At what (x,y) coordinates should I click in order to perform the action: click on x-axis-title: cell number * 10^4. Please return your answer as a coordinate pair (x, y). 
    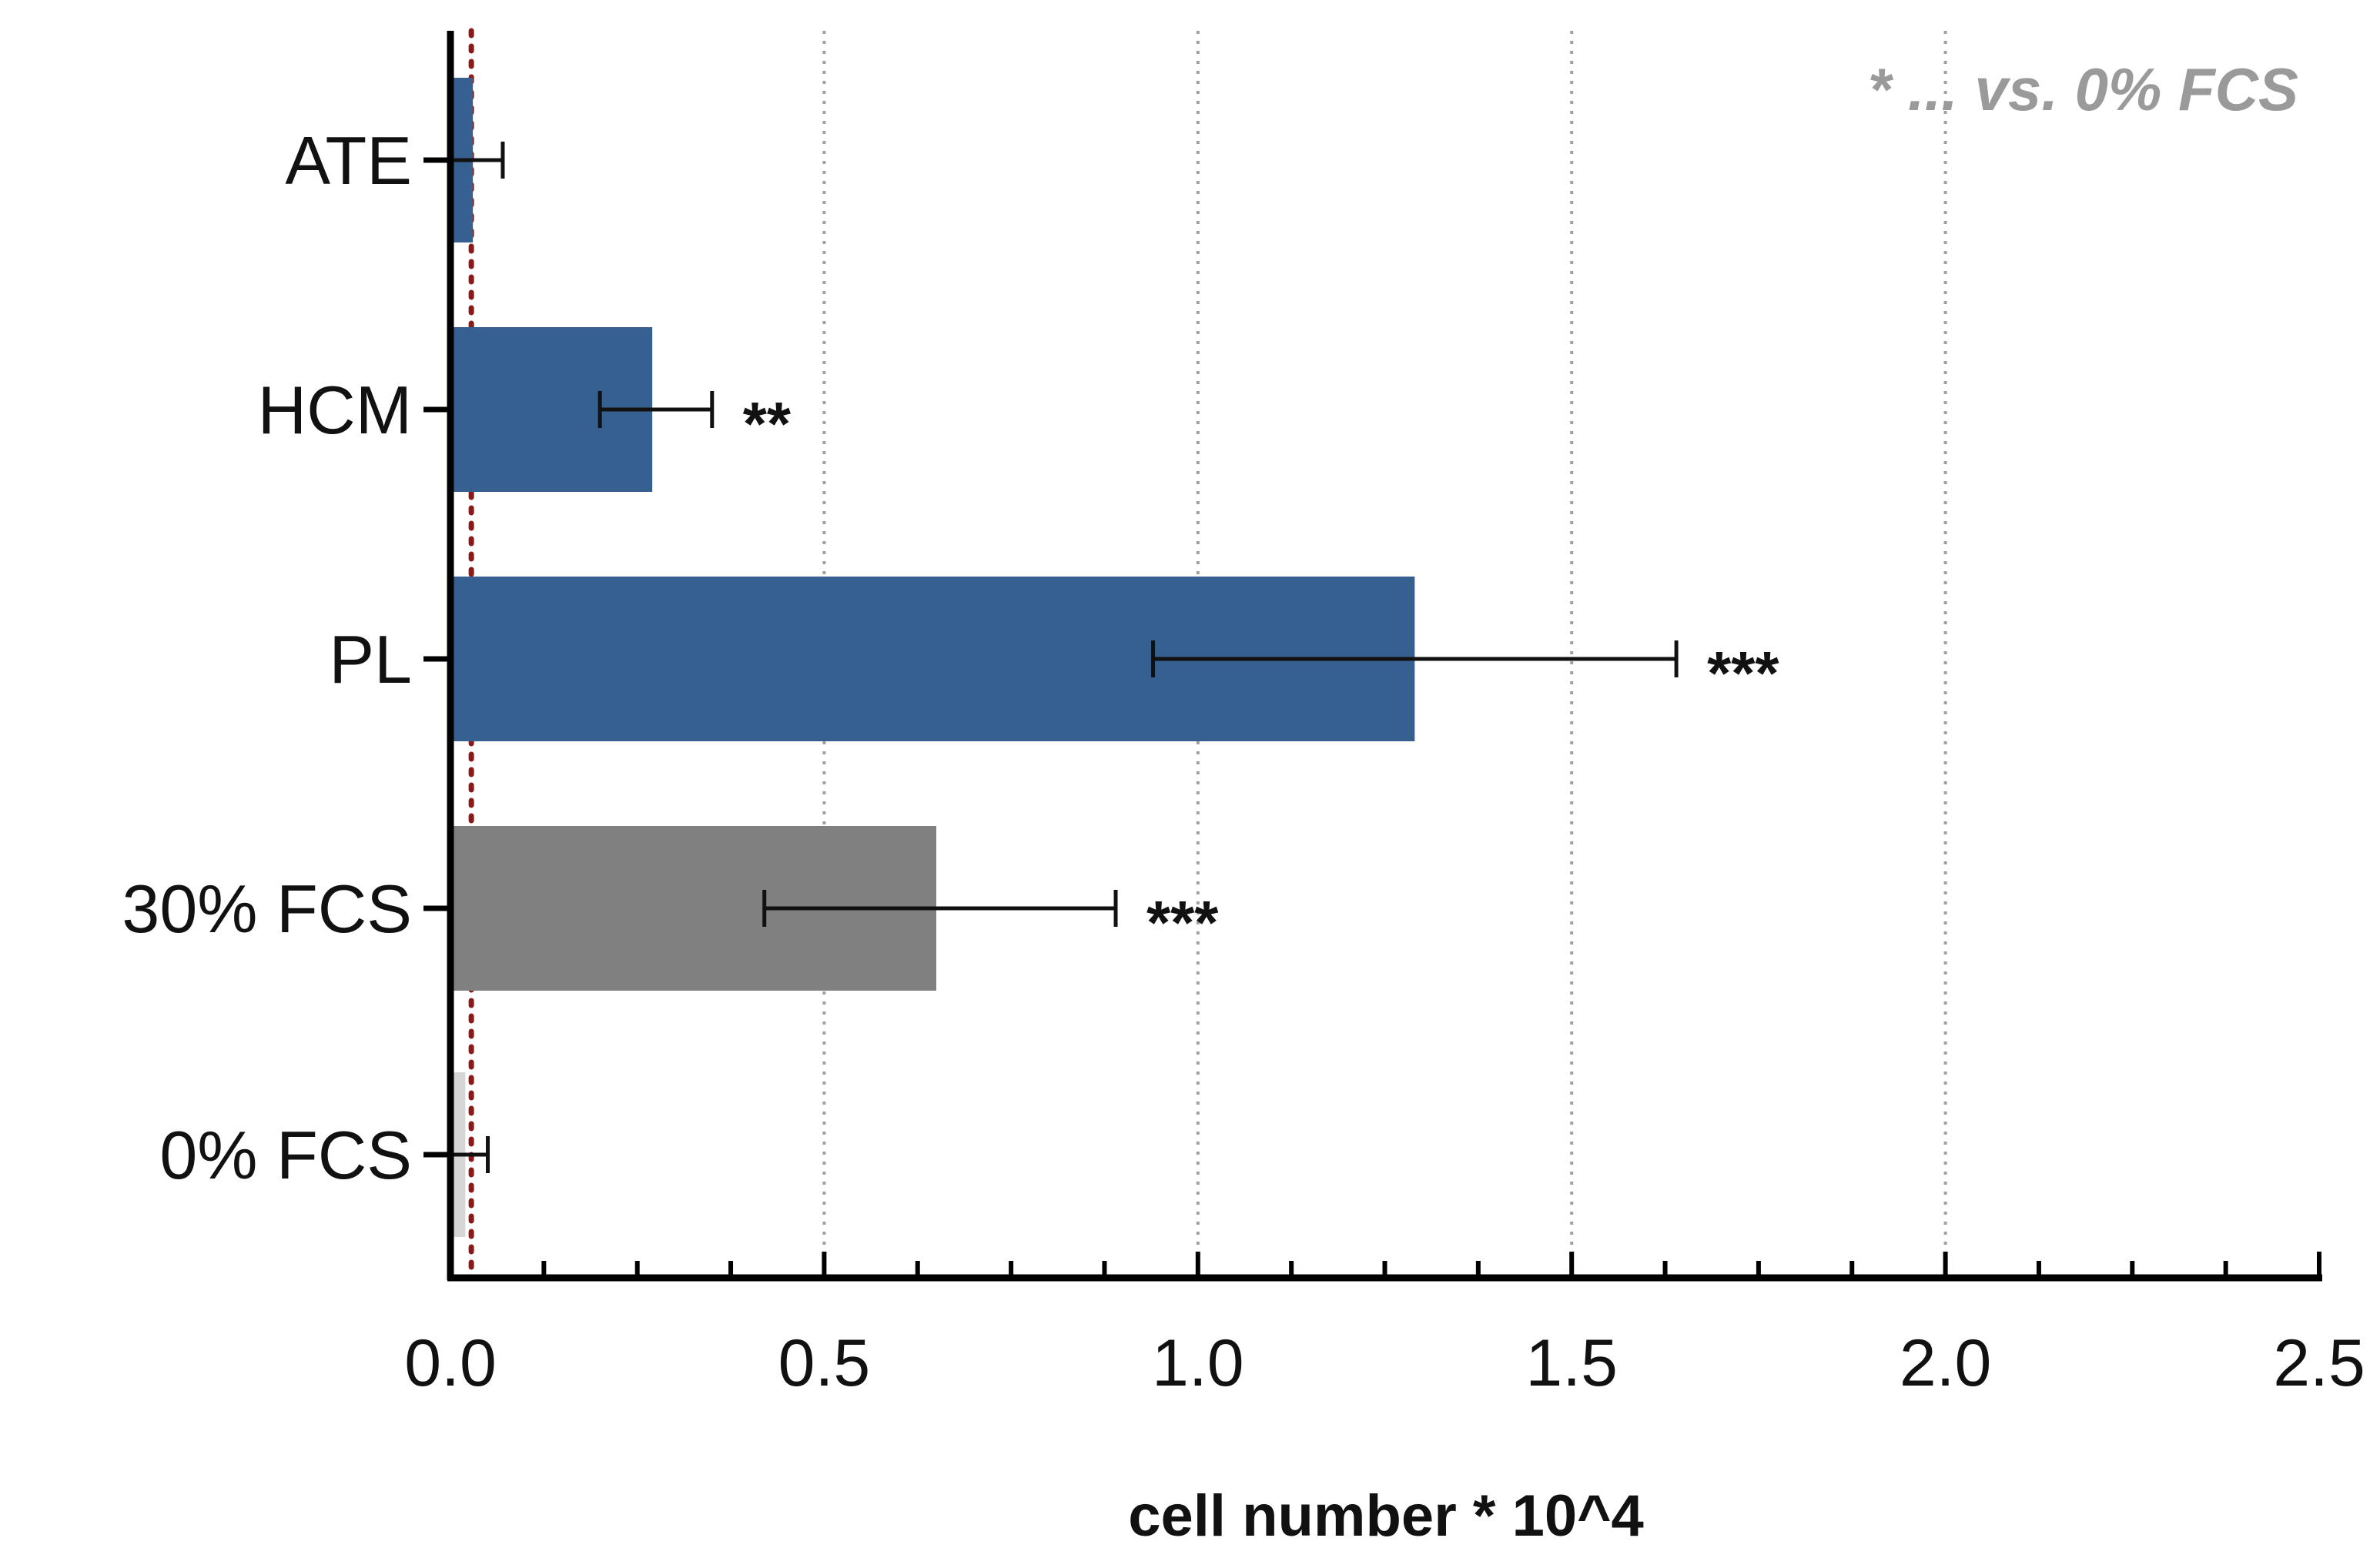
    Looking at the image, I should click on (1386, 1516).